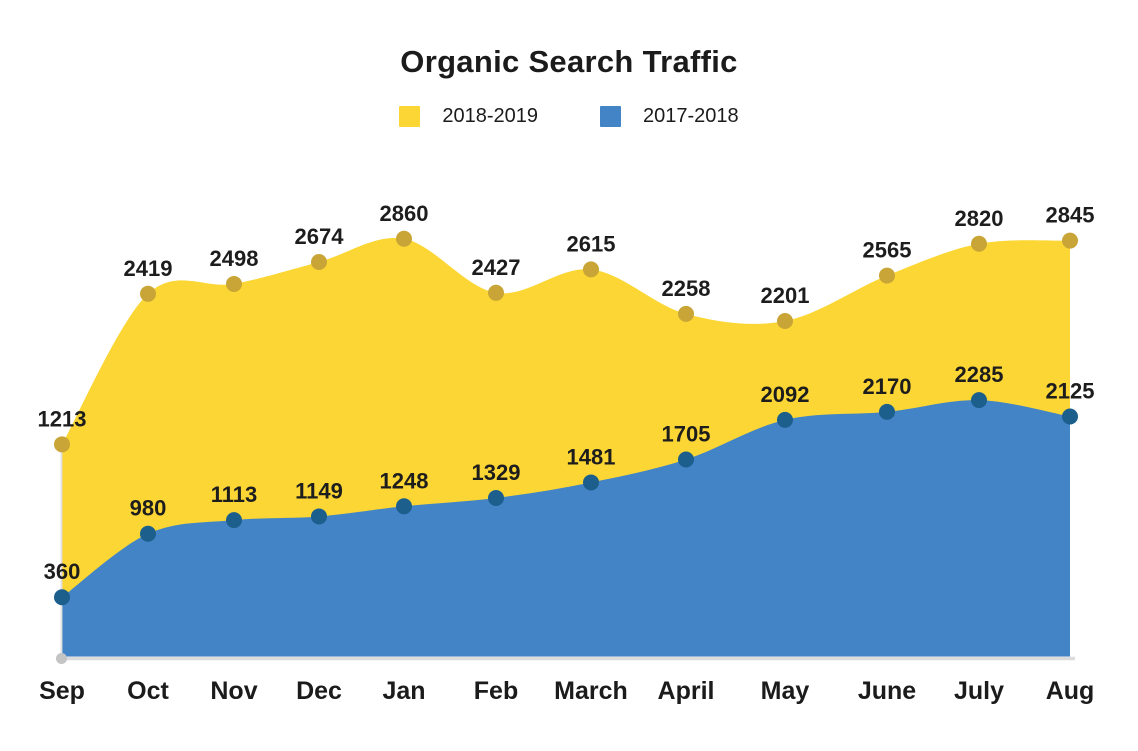 Image resolution: width=1138 pixels, height=751 pixels. Describe the element at coordinates (404, 506) in the screenshot. I see `data-point-2017-2018-Jan` at that location.